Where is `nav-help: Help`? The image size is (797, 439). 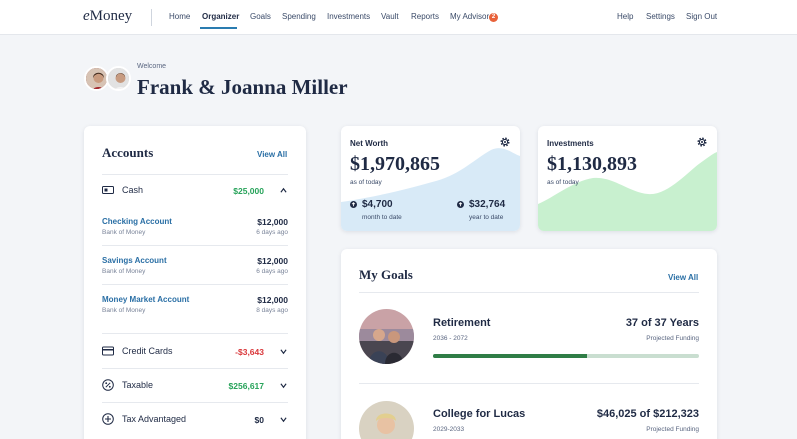 nav-help: Help is located at coordinates (625, 16).